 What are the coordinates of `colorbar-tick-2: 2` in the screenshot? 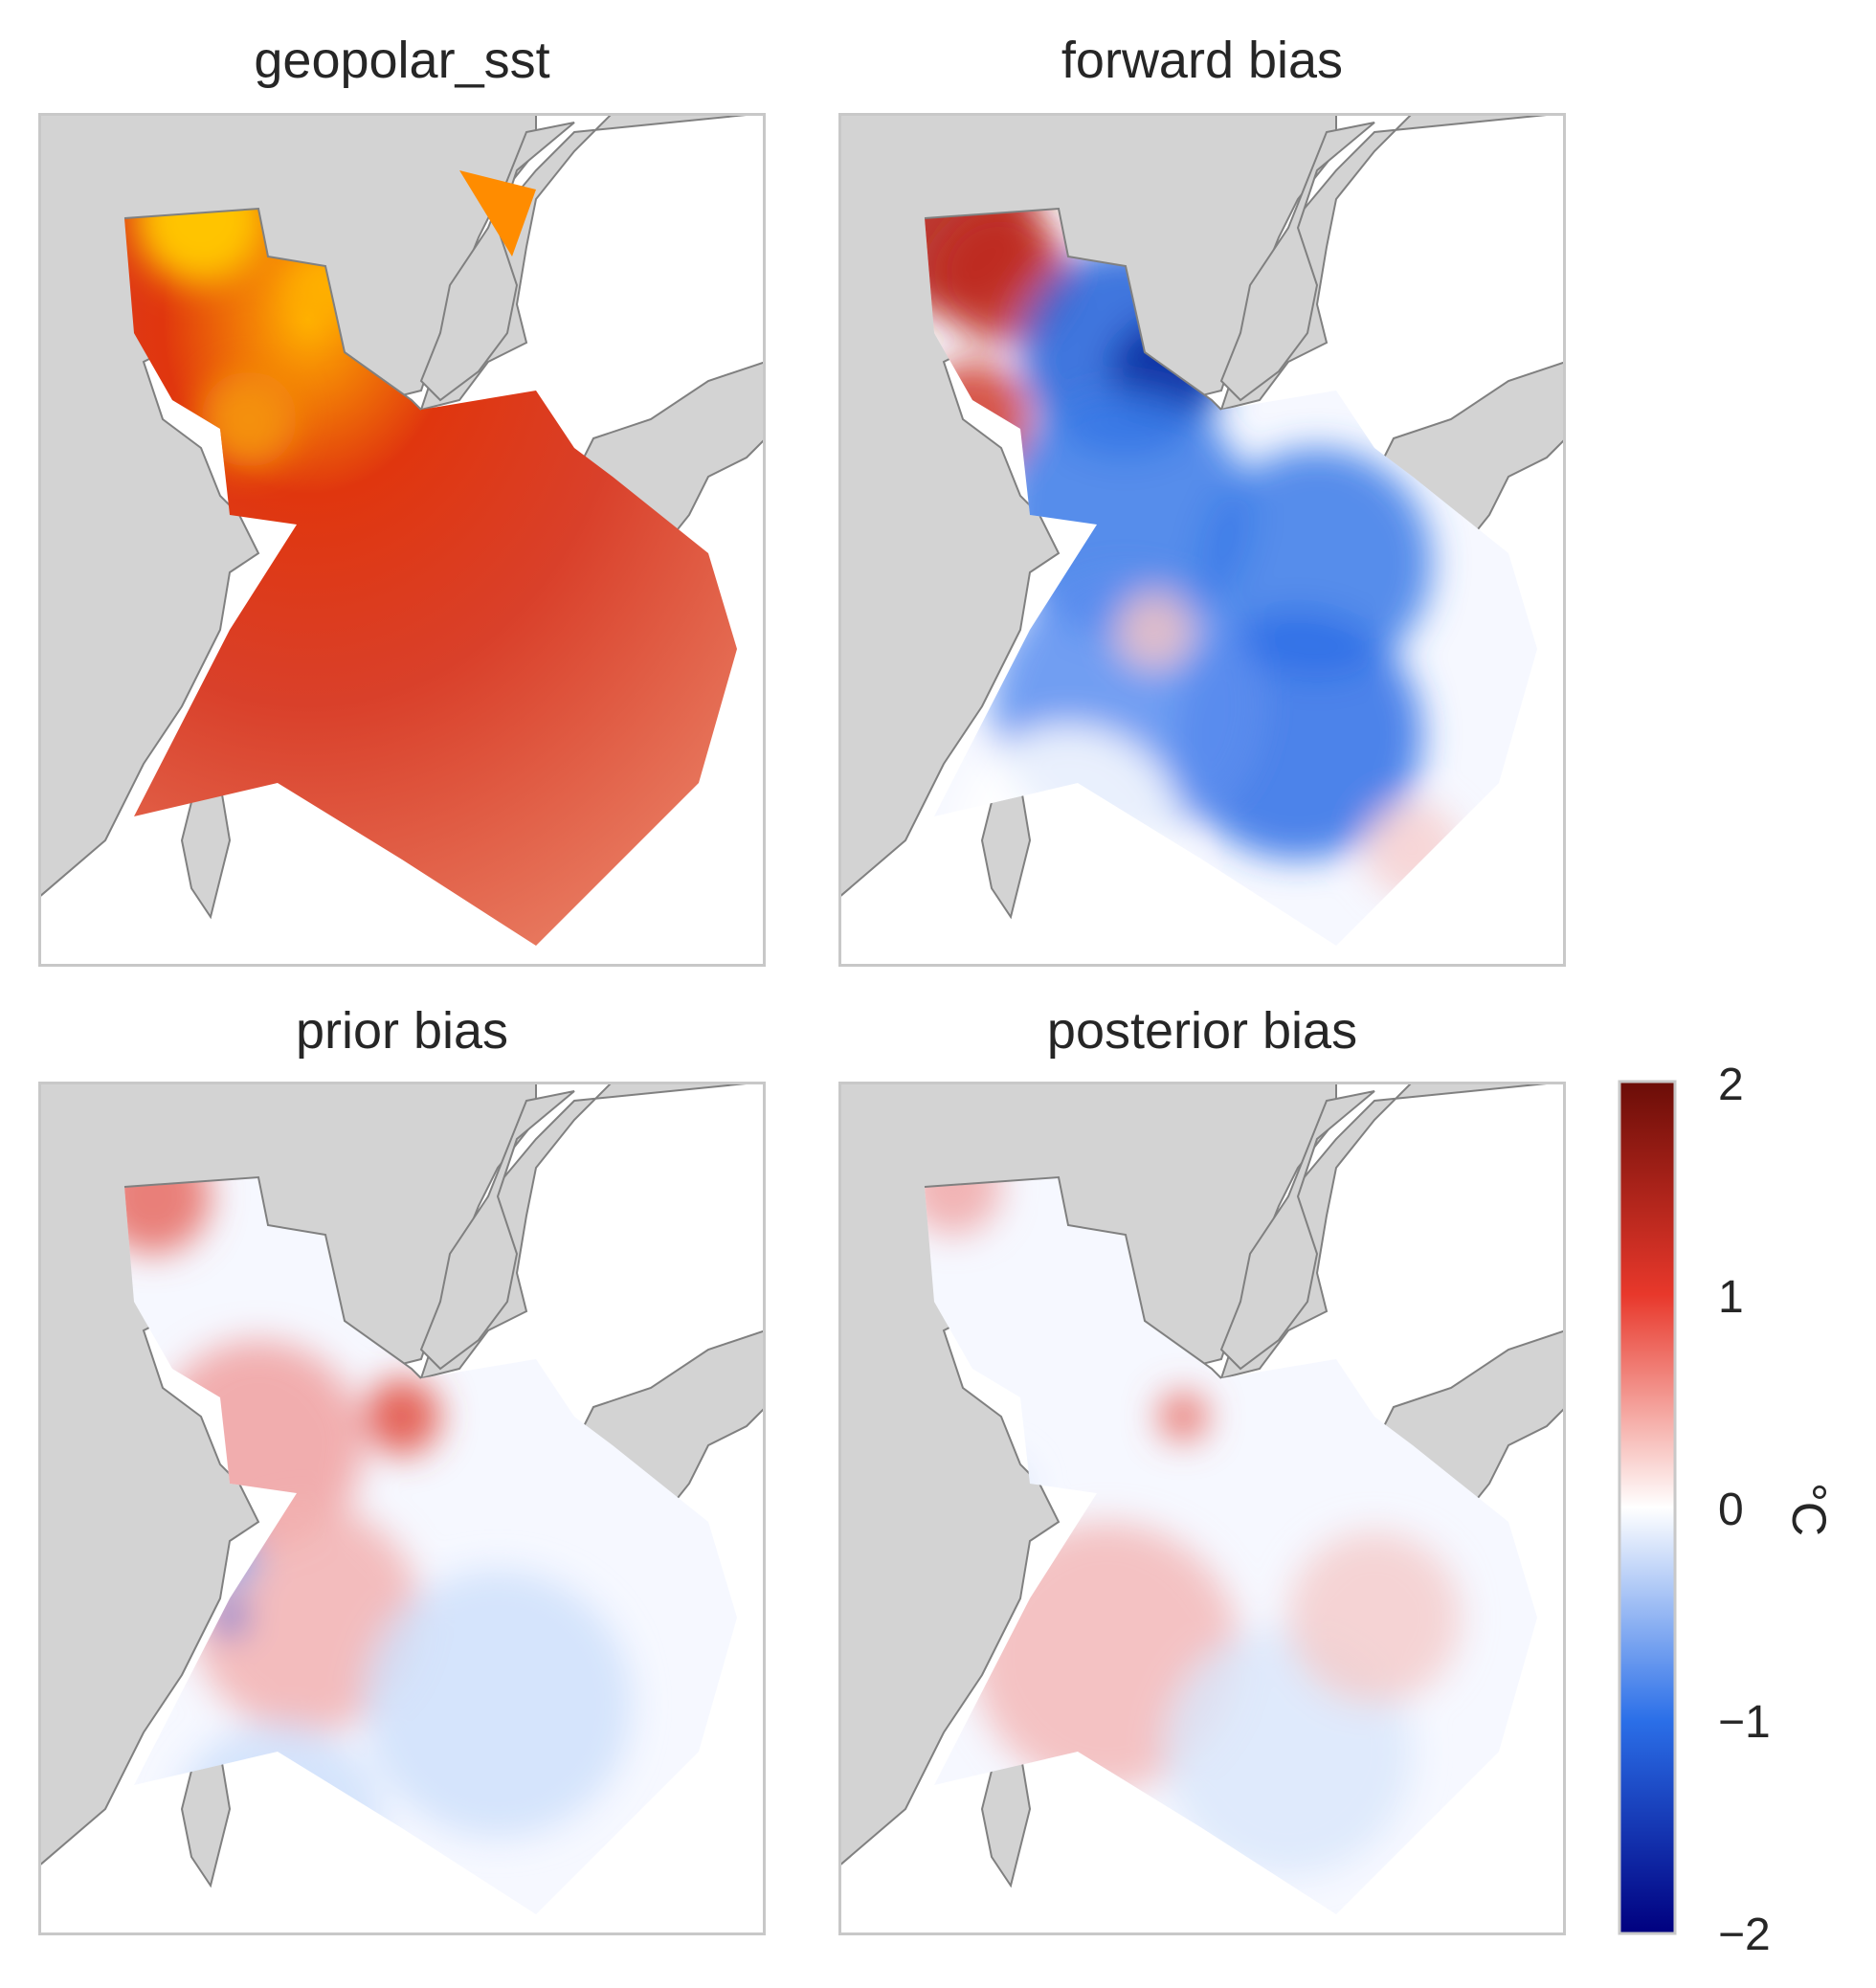 It's located at (1731, 1085).